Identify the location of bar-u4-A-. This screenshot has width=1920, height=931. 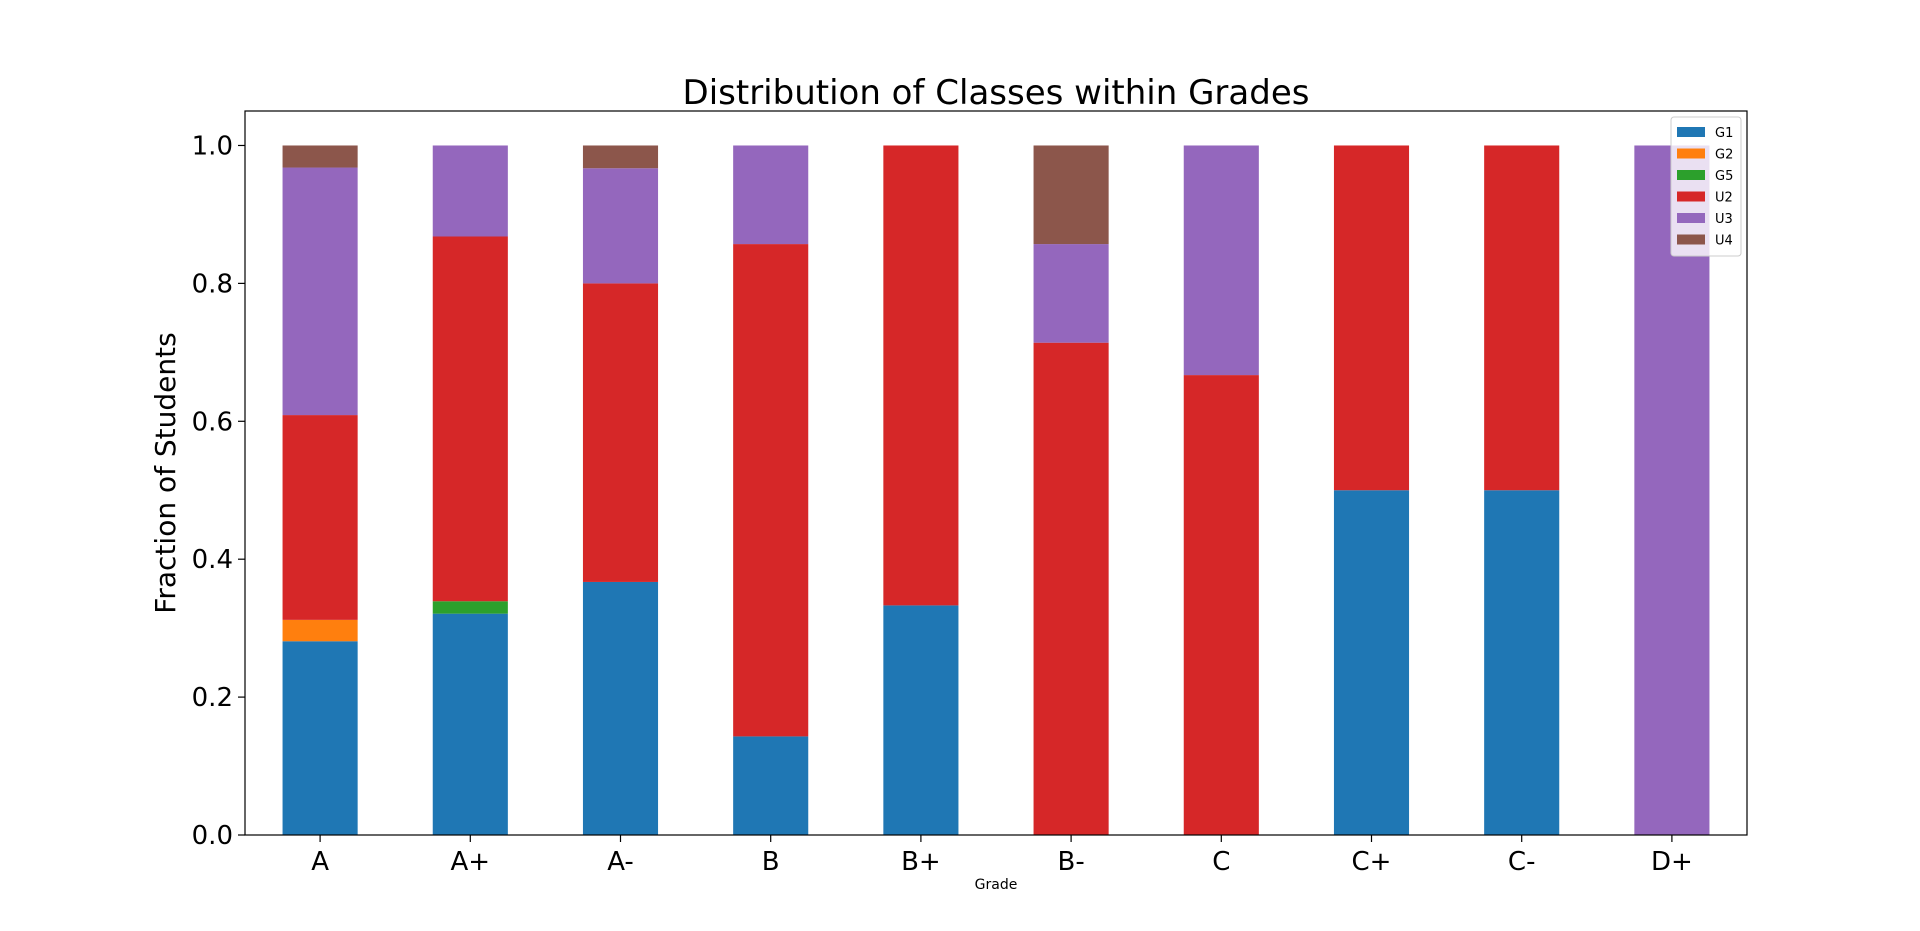
(620, 157).